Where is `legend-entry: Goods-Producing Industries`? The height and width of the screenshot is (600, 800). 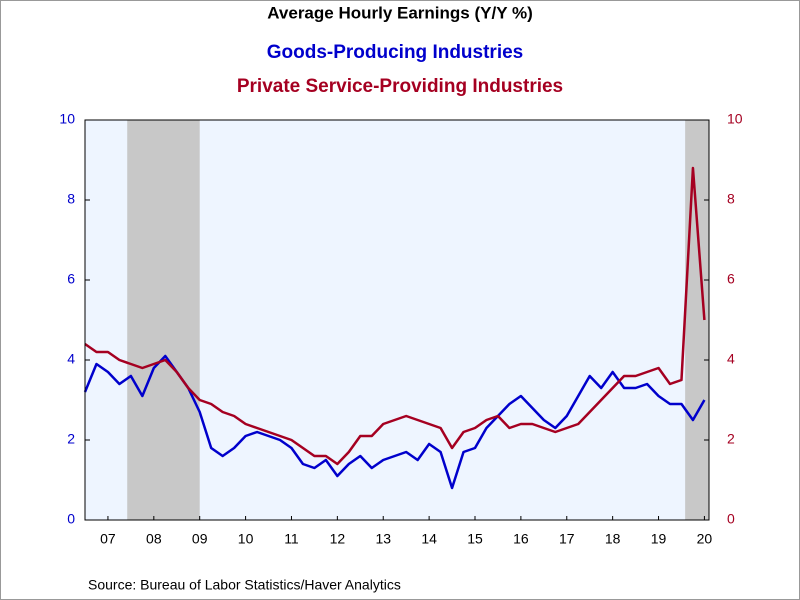 legend-entry: Goods-Producing Industries is located at coordinates (395, 52).